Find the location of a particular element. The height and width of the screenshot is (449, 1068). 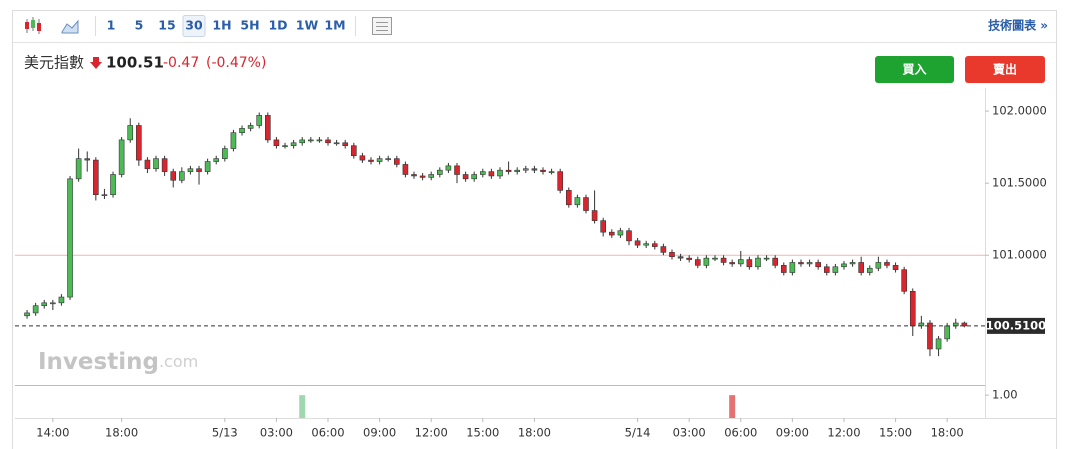

x-tick-label: 09:00 is located at coordinates (792, 433).